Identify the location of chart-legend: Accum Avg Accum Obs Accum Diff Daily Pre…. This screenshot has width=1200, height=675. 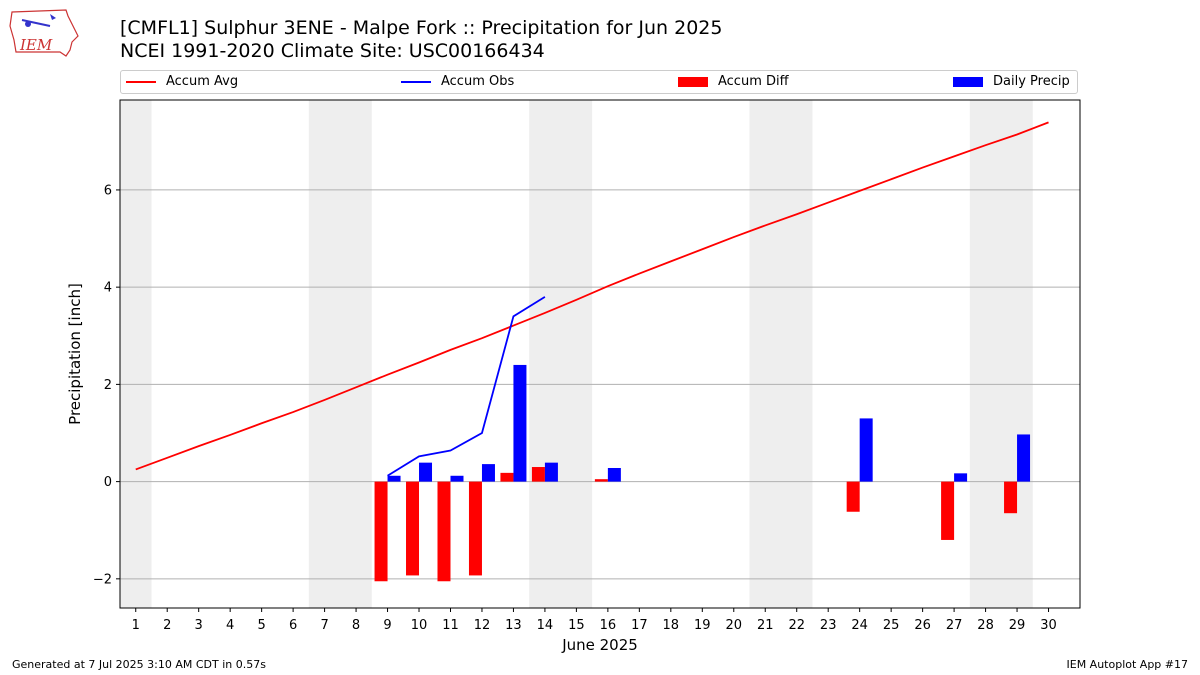
(599, 82).